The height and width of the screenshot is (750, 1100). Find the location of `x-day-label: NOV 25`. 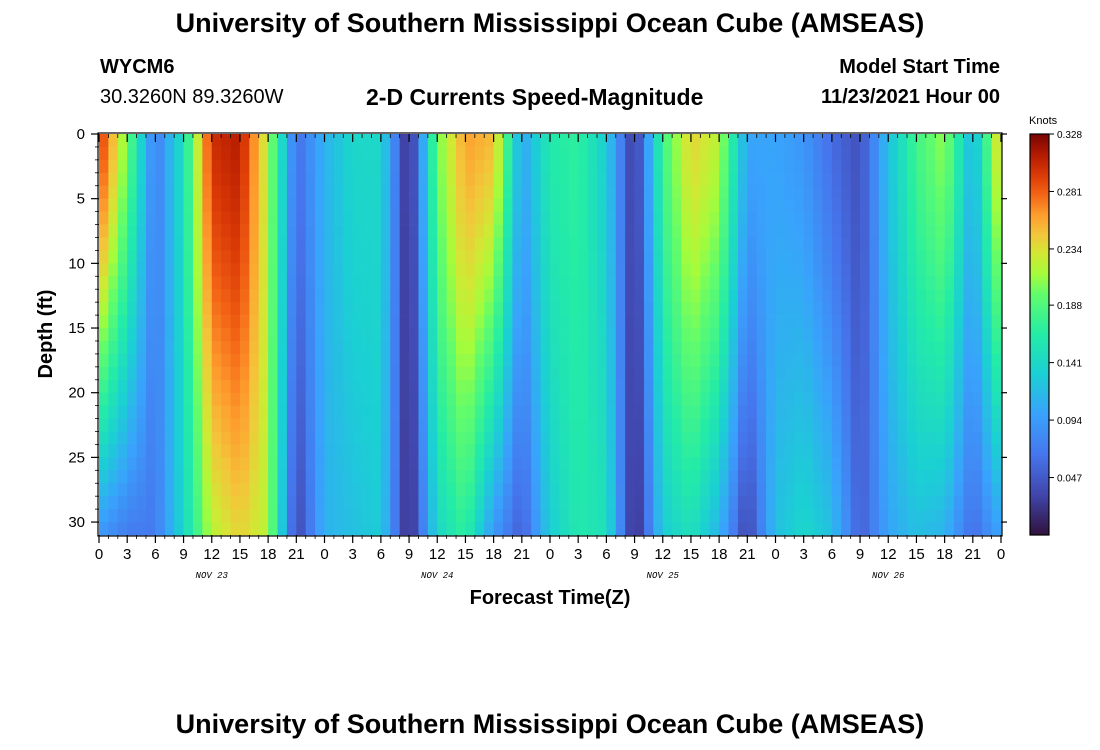

x-day-label: NOV 25 is located at coordinates (663, 576).